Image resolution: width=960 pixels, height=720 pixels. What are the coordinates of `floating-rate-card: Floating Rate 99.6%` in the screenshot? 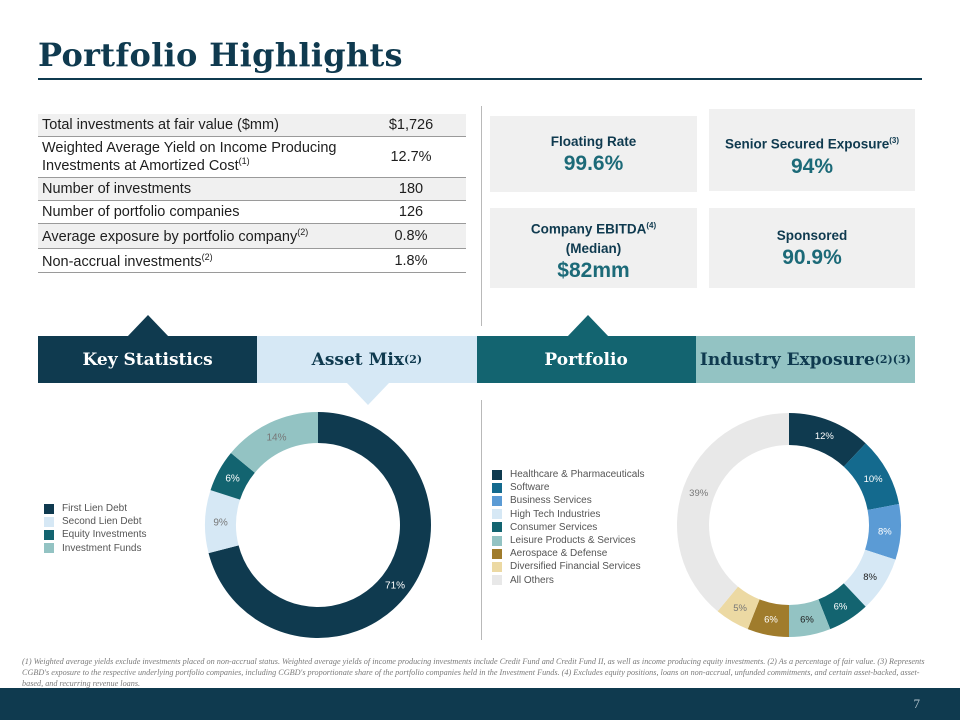 It's located at (593, 154).